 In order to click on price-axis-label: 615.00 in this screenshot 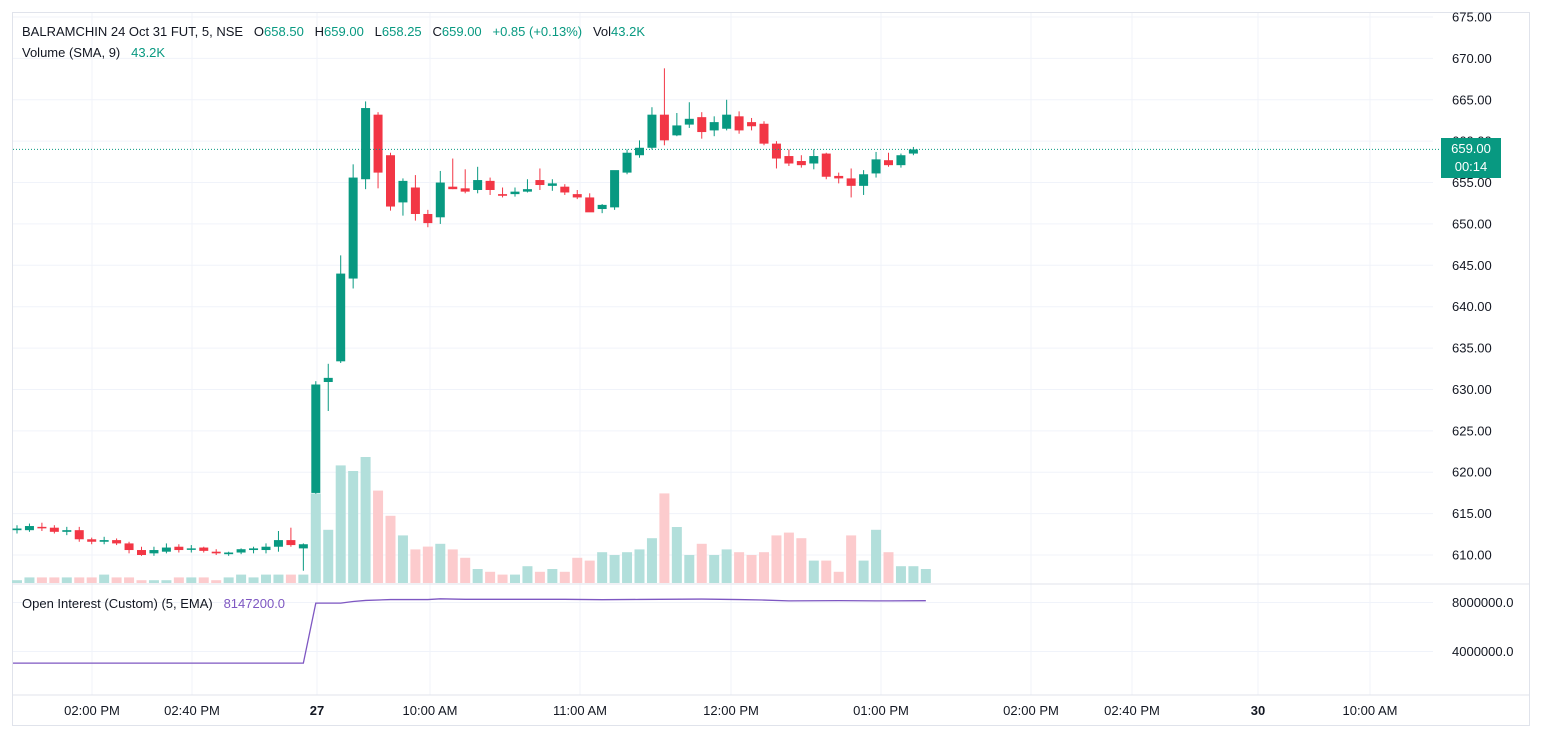, I will do `click(1472, 513)`.